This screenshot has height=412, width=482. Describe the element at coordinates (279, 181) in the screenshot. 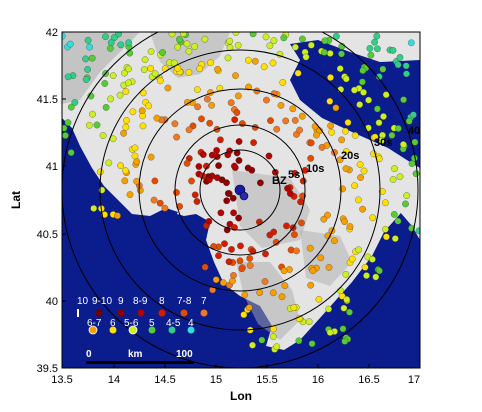

I see `station-label: BZ` at that location.